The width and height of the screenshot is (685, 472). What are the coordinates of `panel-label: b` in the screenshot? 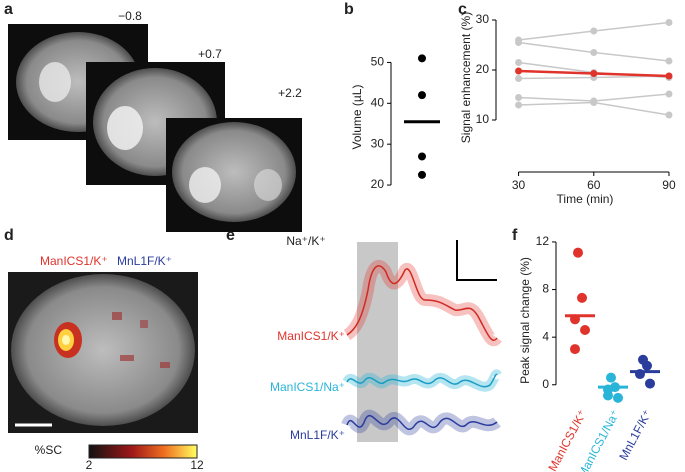 It's located at (349, 9).